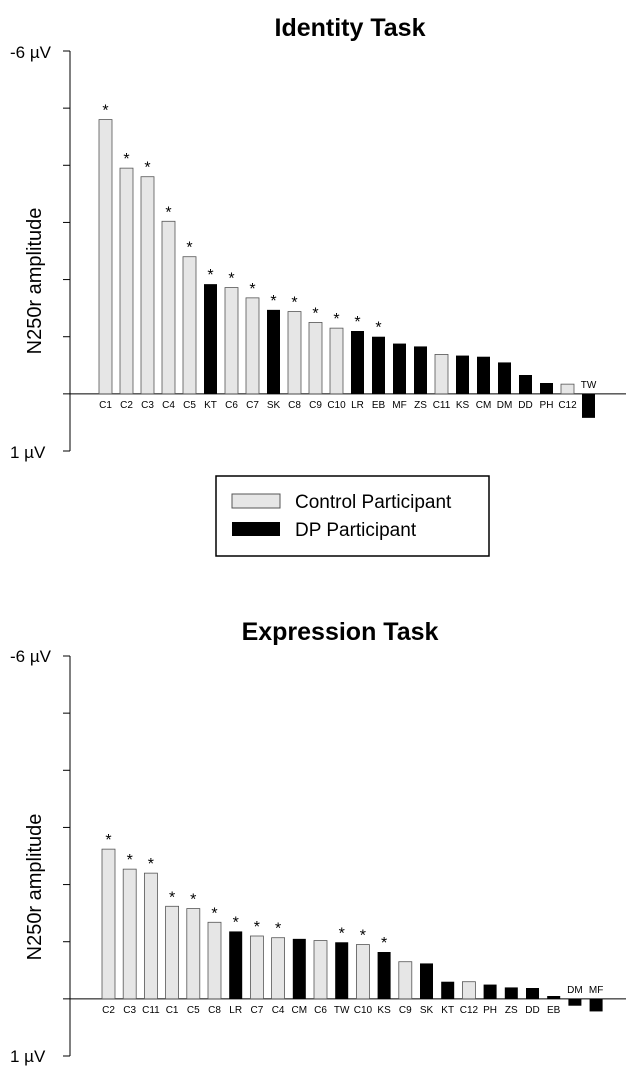 This screenshot has height=1066, width=627. Describe the element at coordinates (151, 1010) in the screenshot. I see `x-tick-label: C11` at that location.